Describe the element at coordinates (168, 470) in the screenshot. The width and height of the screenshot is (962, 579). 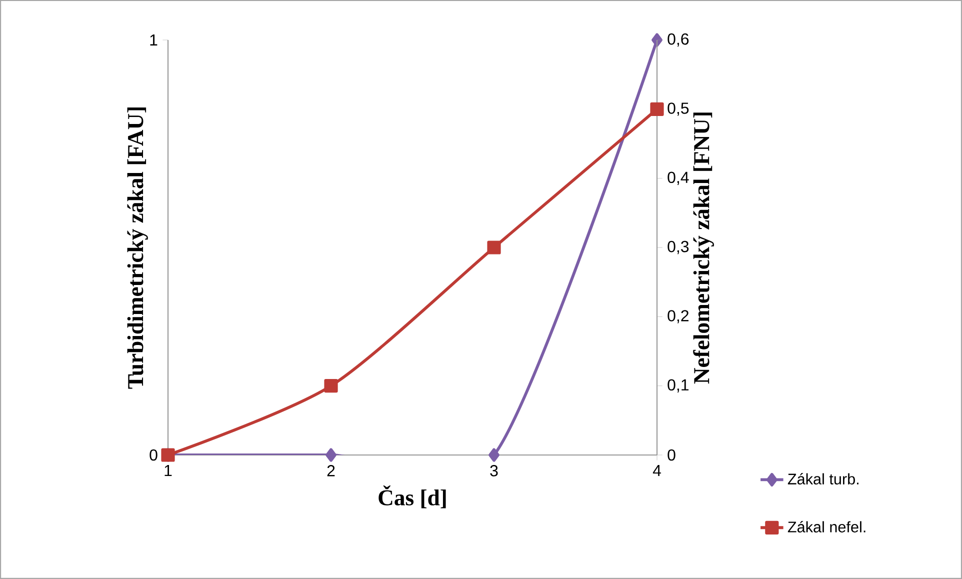
I see `x-tick-label: 1` at that location.